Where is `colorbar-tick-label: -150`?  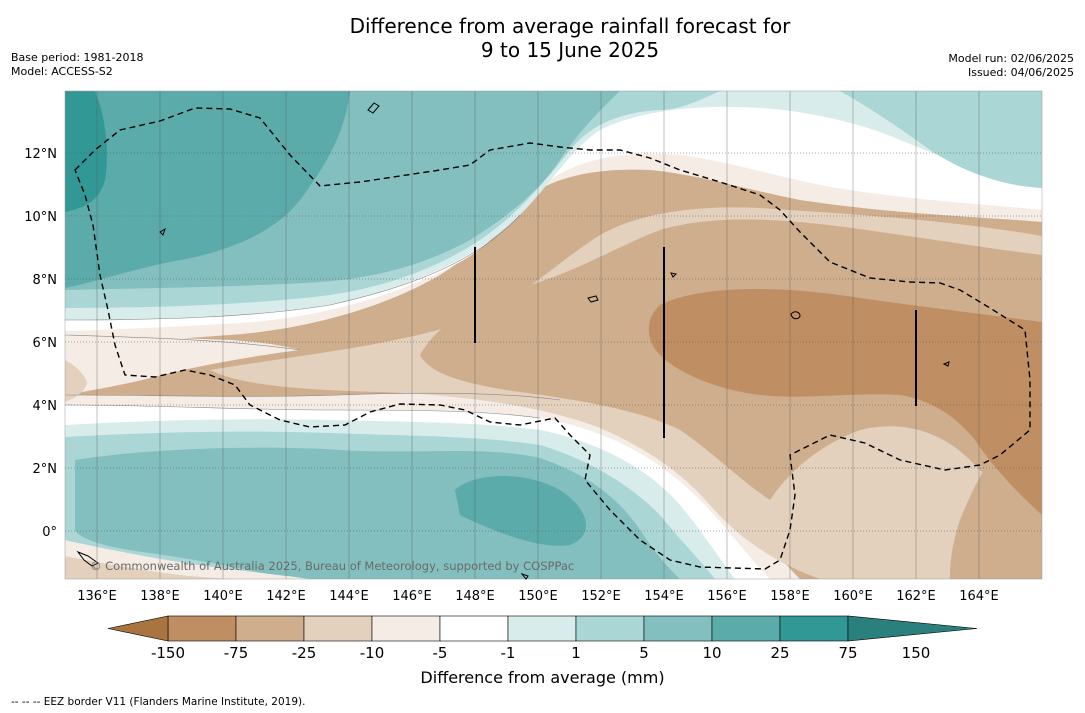
colorbar-tick-label: -150 is located at coordinates (168, 653).